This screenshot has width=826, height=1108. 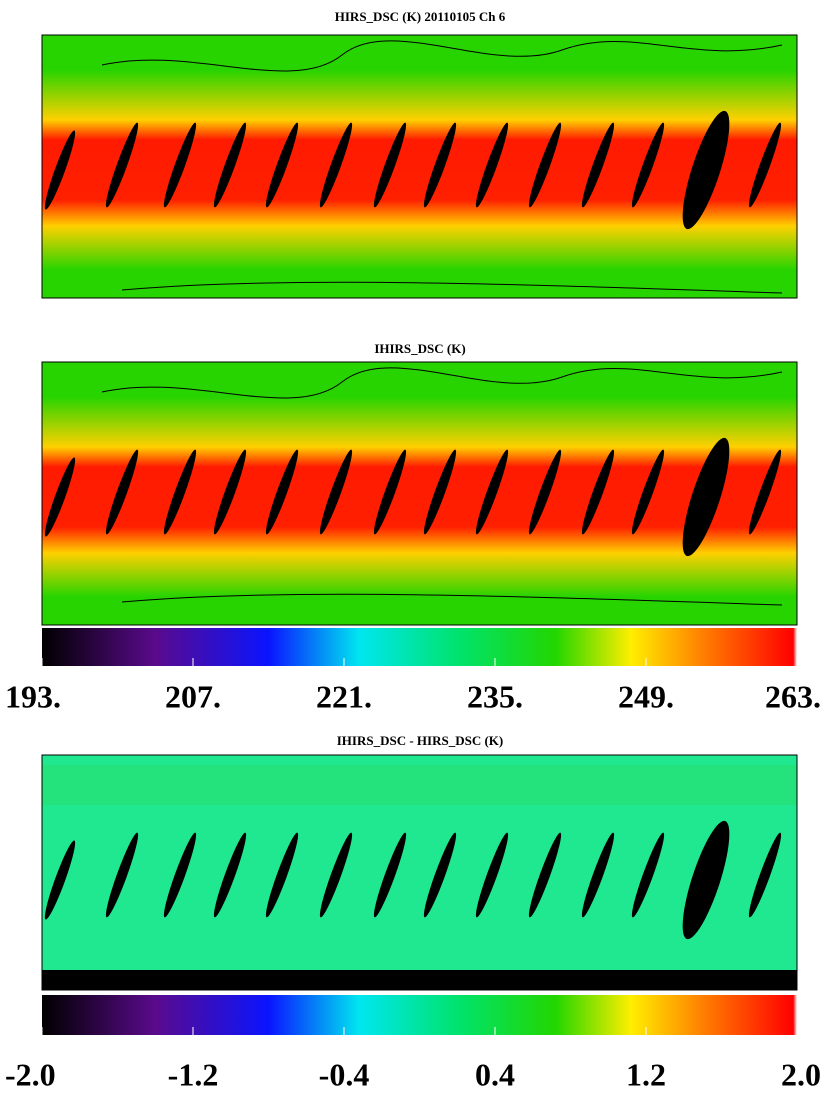 What do you see at coordinates (344, 1074) in the screenshot?
I see `tick-label: -0.4` at bounding box center [344, 1074].